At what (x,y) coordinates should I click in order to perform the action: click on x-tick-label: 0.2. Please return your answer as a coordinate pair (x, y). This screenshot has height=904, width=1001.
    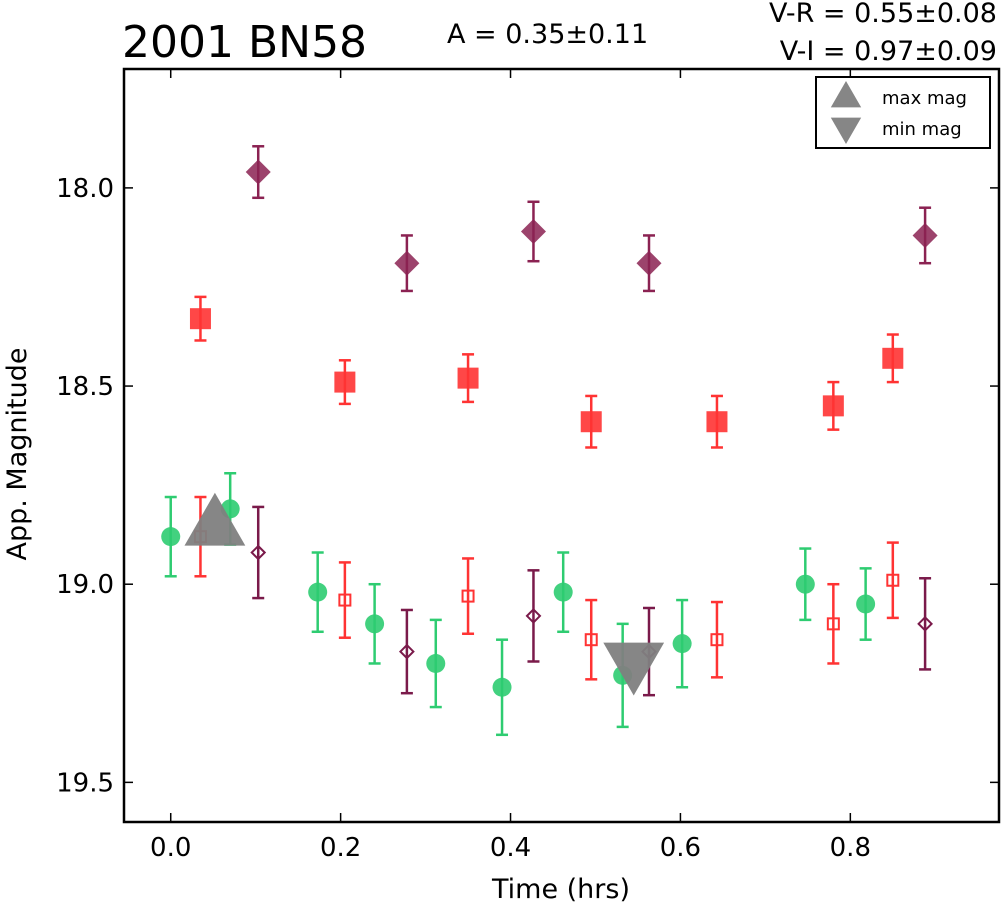
    Looking at the image, I should click on (340, 848).